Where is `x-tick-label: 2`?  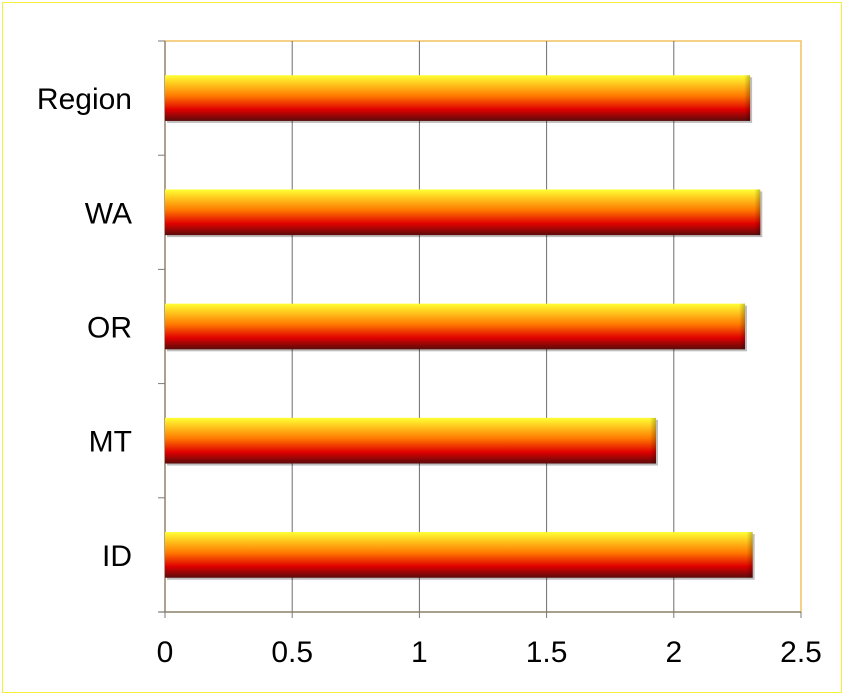 x-tick-label: 2 is located at coordinates (673, 652).